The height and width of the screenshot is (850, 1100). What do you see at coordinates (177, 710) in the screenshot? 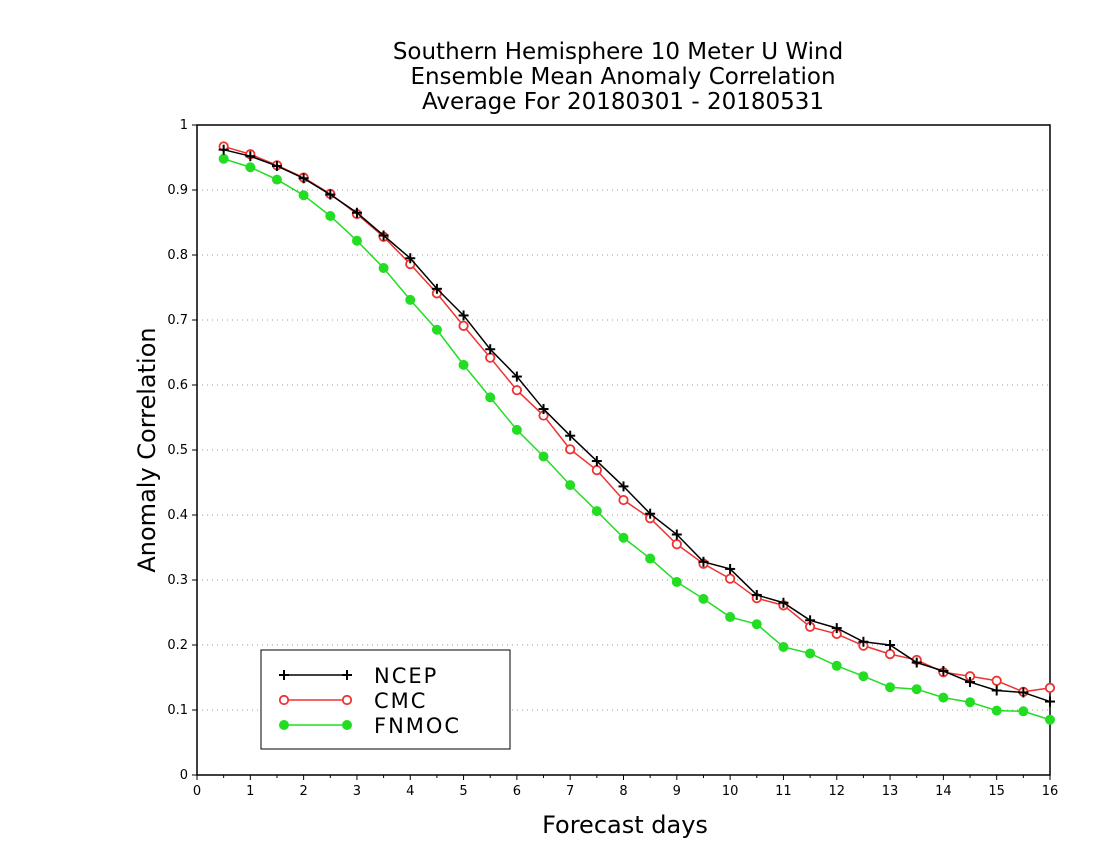
I see `y-tick-label: 0.1` at bounding box center [177, 710].